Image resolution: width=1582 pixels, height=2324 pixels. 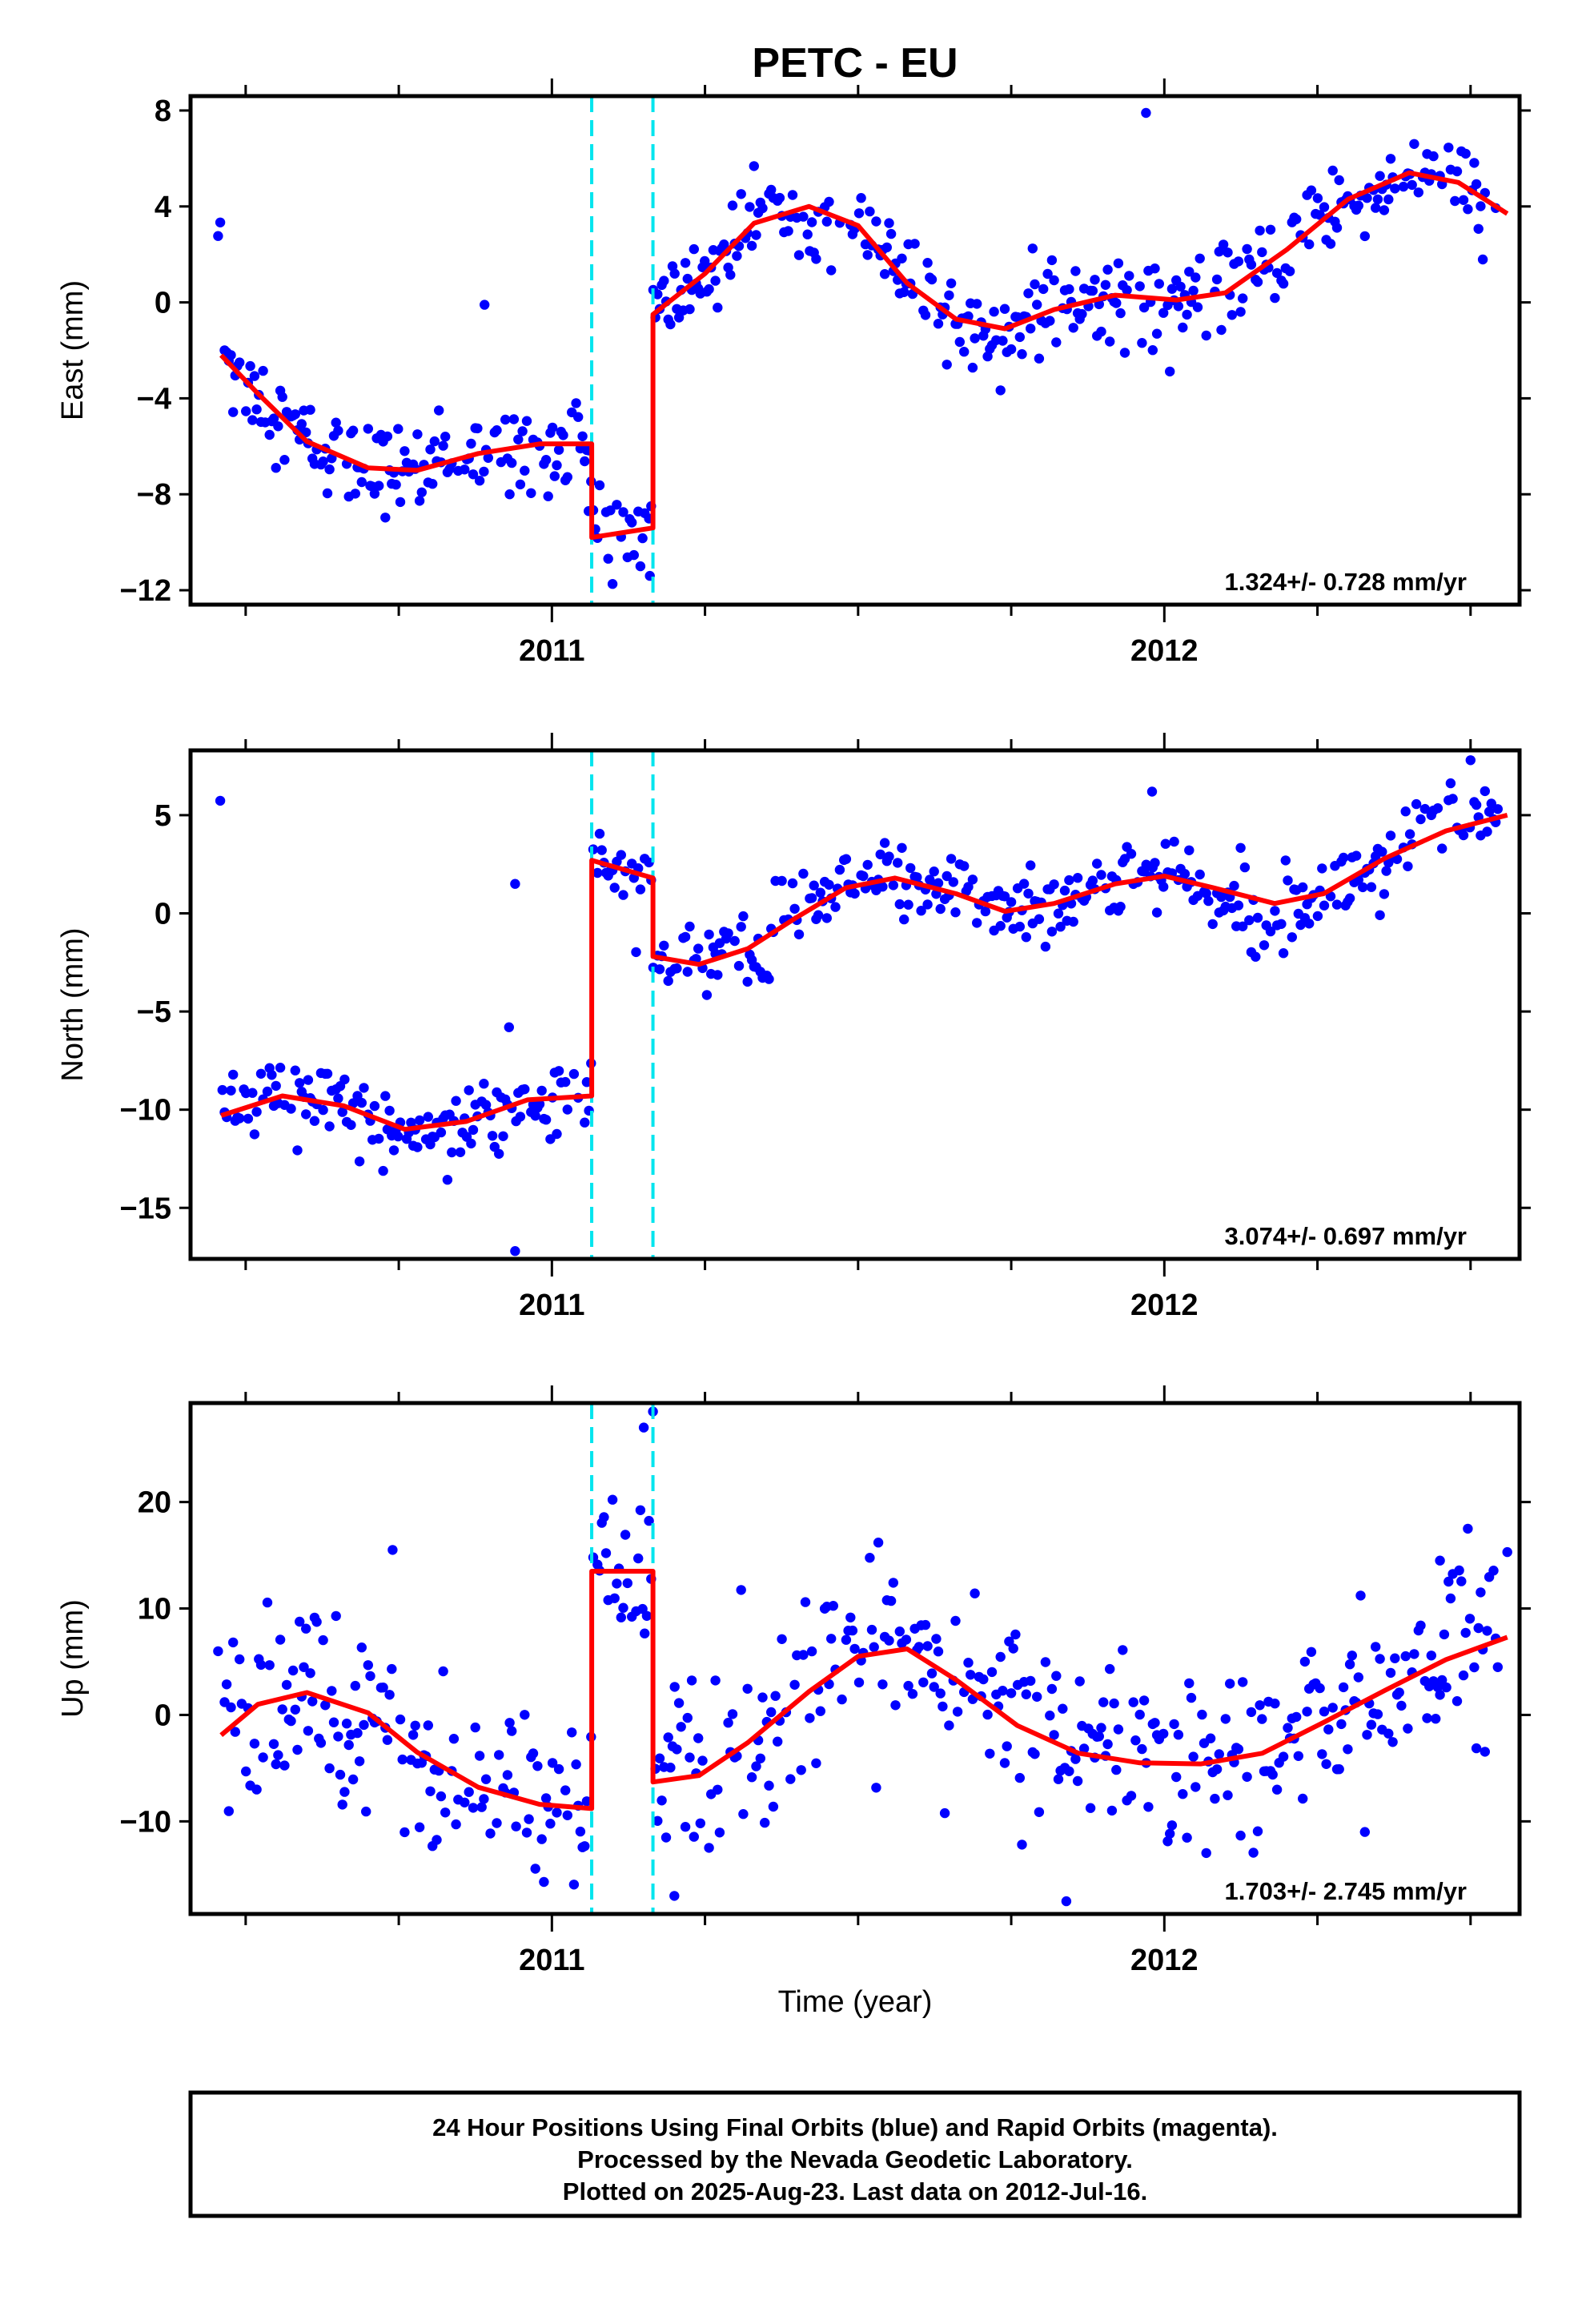 I want to click on up-x-tick-label: 2012, so click(x=1165, y=1960).